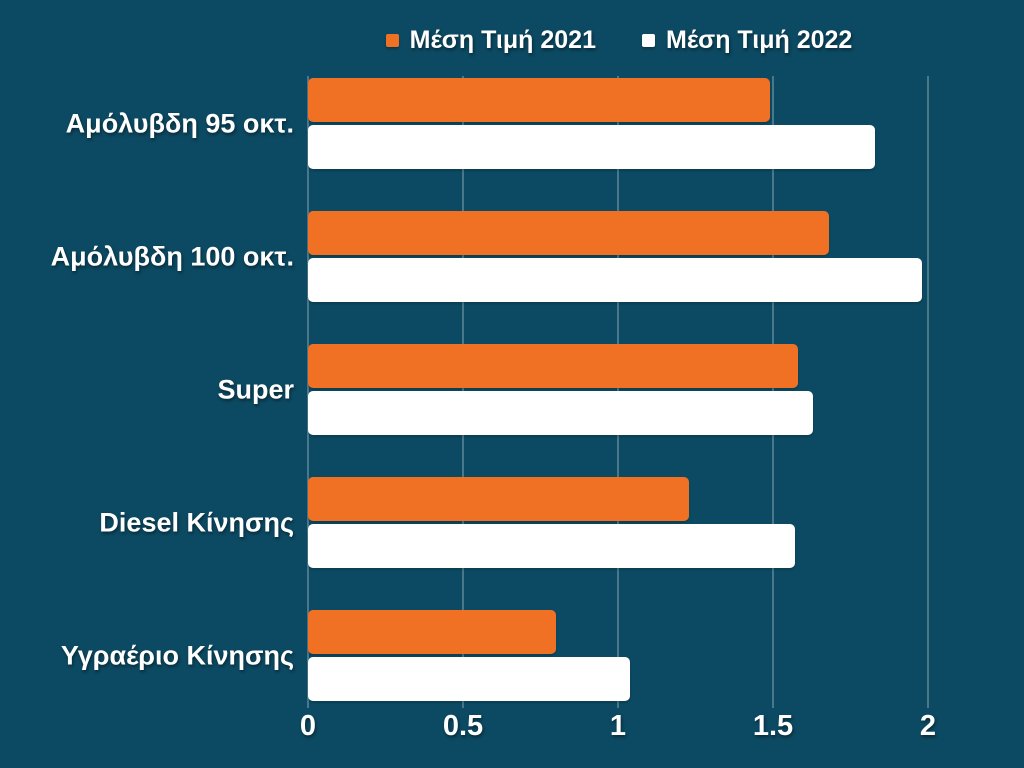  What do you see at coordinates (773, 726) in the screenshot?
I see `x-tick-label-1.5: 1.5` at bounding box center [773, 726].